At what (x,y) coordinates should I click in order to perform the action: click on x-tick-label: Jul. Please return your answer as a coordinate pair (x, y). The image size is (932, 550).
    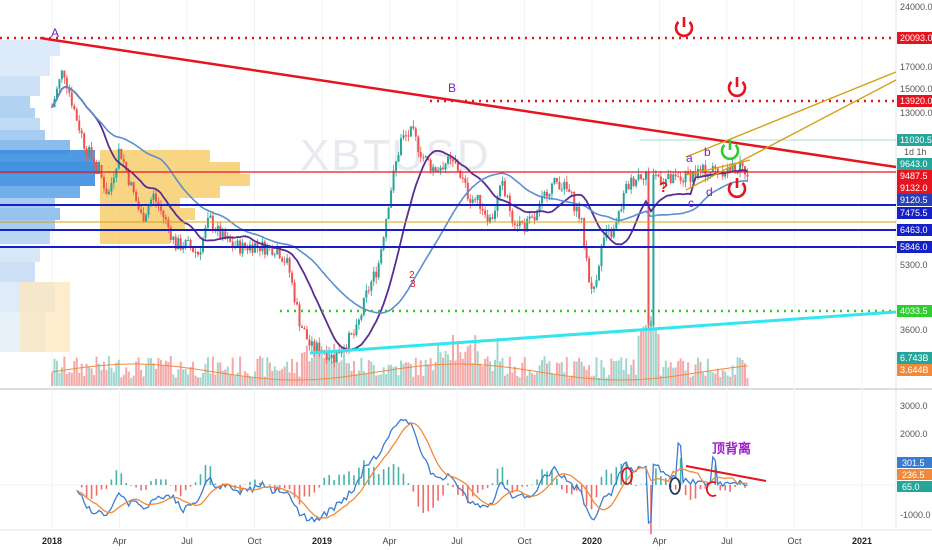
    Looking at the image, I should click on (727, 541).